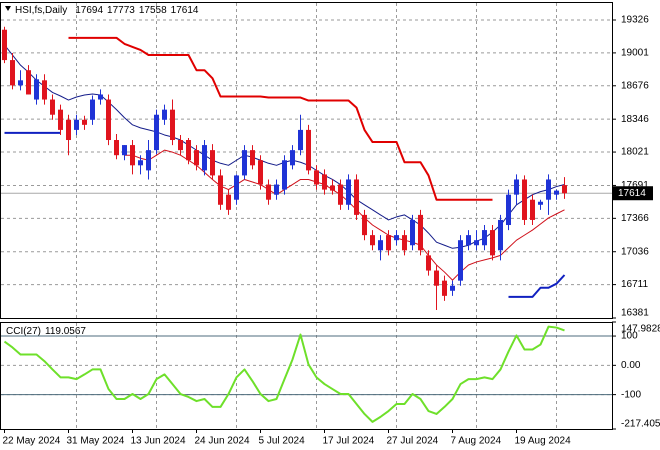 This screenshot has height=450, width=660. Describe the element at coordinates (158, 441) in the screenshot. I see `x-tick-label: 13 Jun 2024` at that location.